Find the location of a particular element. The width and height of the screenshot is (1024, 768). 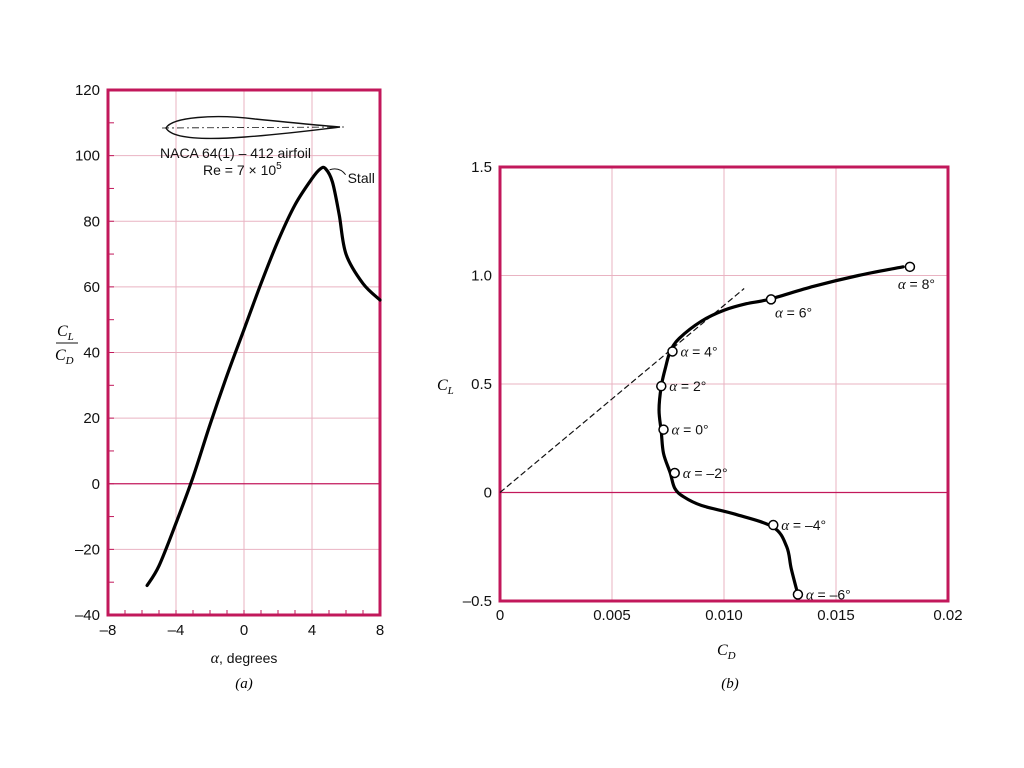

y-tick-label: –20 is located at coordinates (87, 549).